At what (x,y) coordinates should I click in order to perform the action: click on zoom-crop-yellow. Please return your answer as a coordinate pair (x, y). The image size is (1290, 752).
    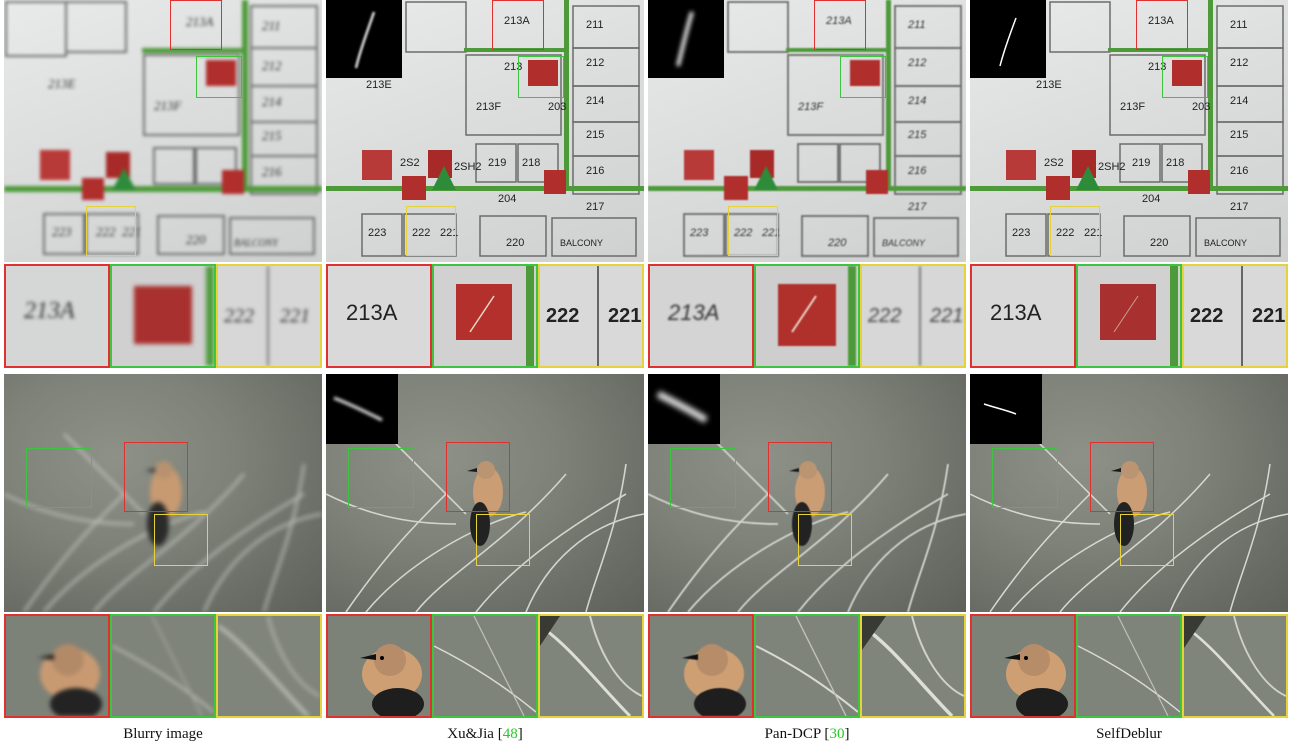
    Looking at the image, I should click on (269, 666).